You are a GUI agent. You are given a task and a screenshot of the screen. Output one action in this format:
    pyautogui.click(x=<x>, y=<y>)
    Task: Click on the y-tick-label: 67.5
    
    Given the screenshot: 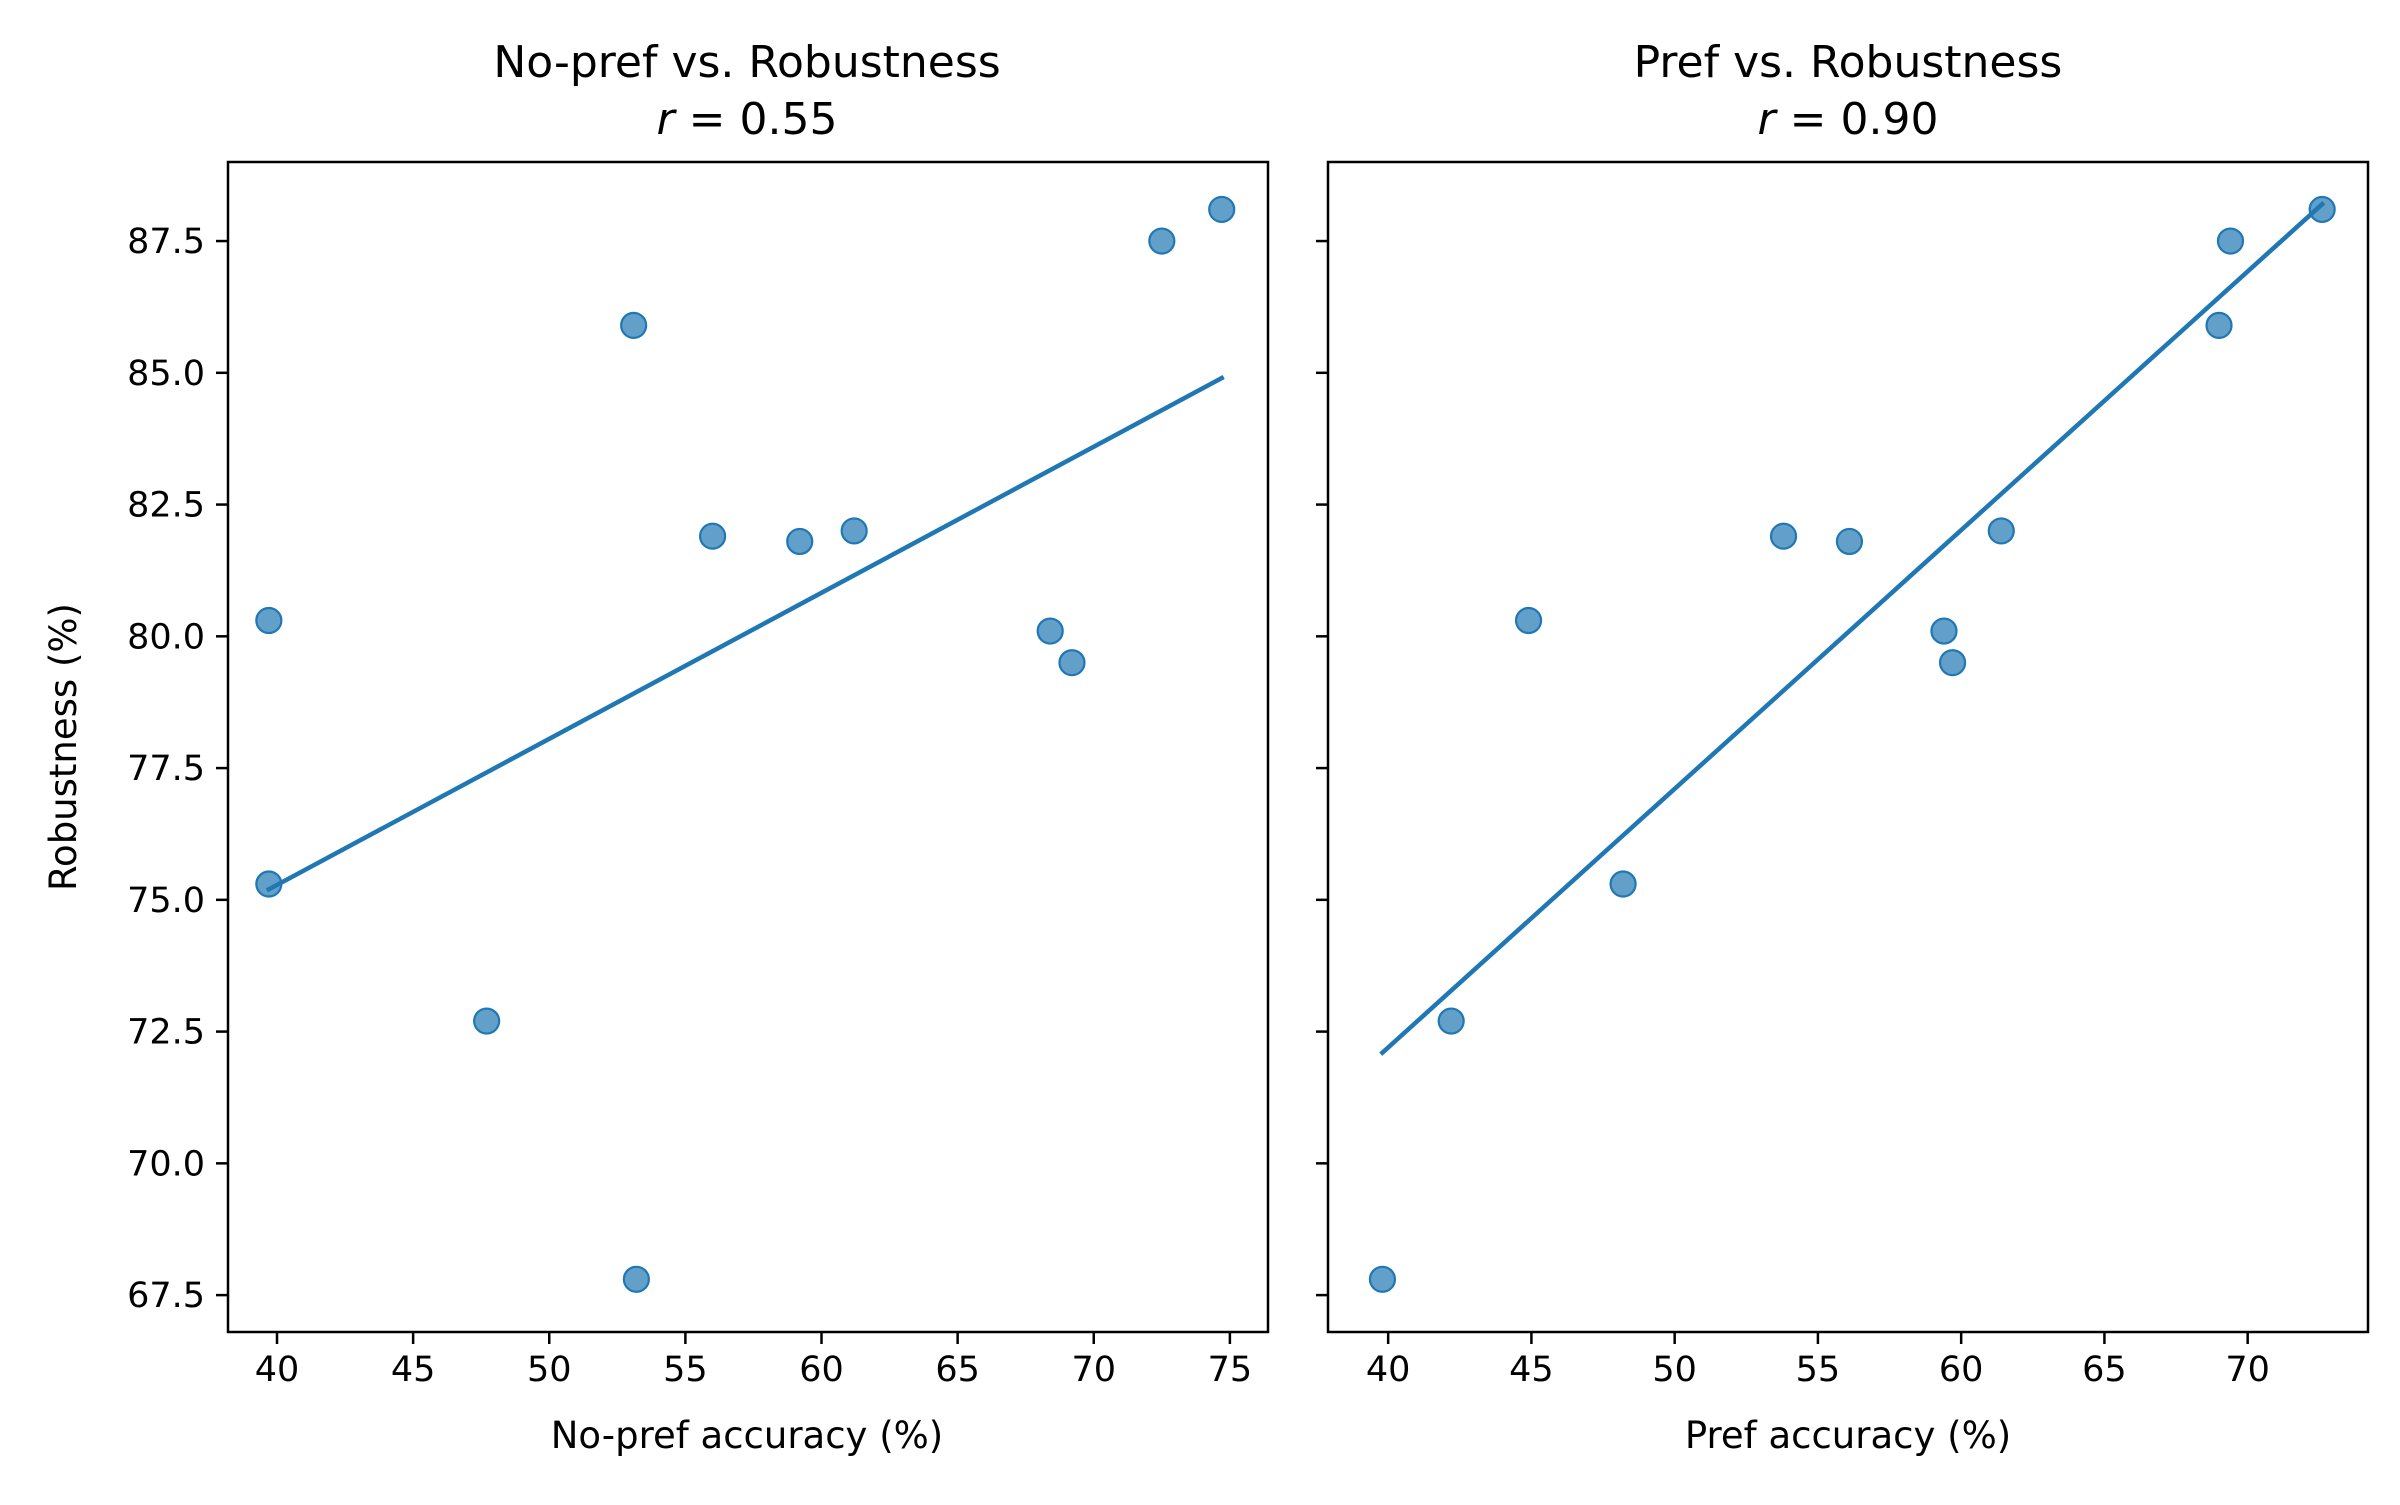 What is the action you would take?
    pyautogui.click(x=166, y=1296)
    